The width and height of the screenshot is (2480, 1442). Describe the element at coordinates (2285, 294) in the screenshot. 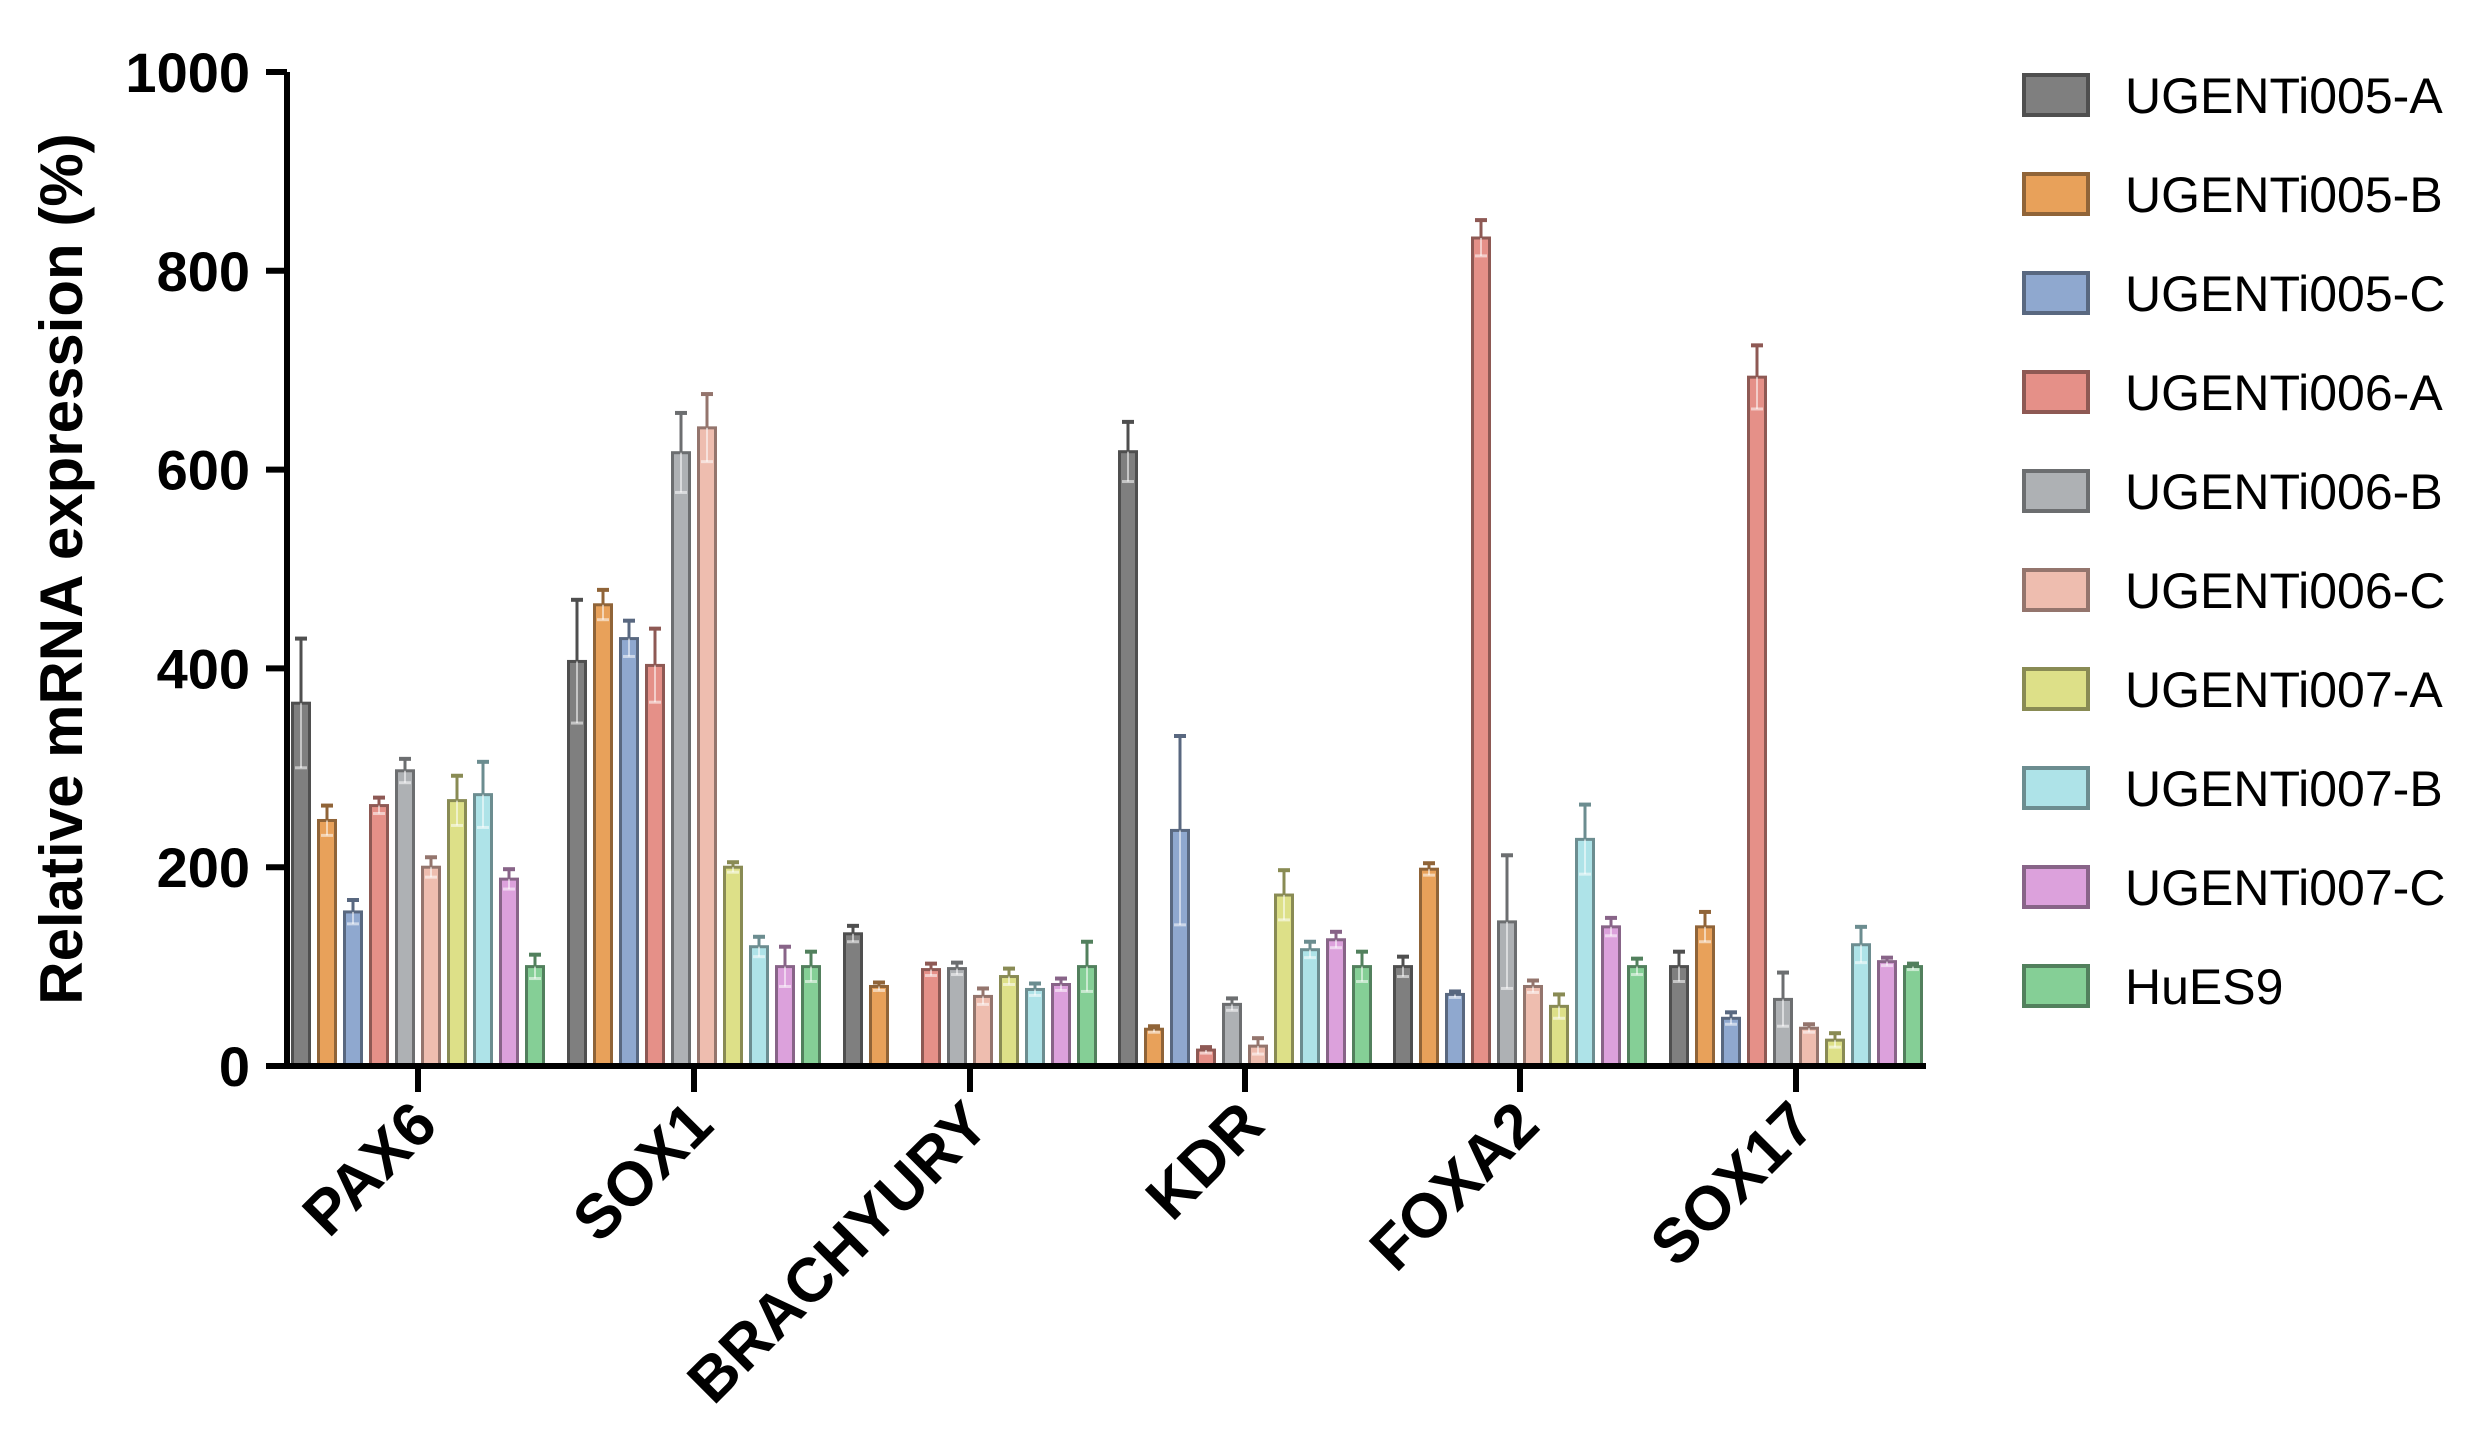

I see `legend-label: UGENTi005-C` at that location.